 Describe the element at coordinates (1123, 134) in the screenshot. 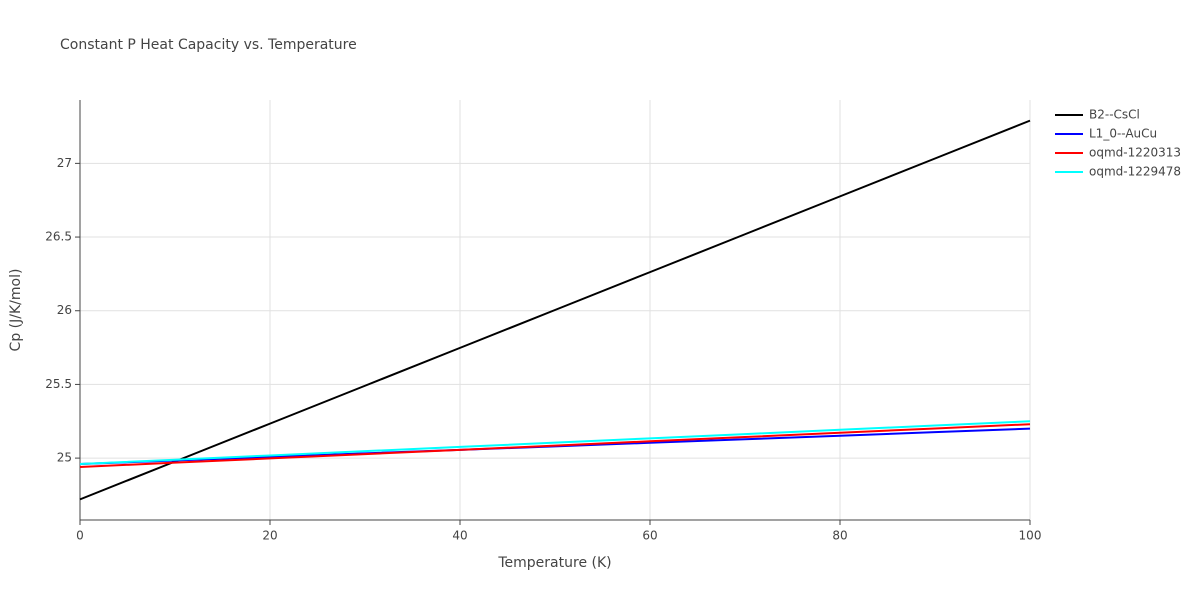

I see `legend-label: L1_0--AuCu` at that location.